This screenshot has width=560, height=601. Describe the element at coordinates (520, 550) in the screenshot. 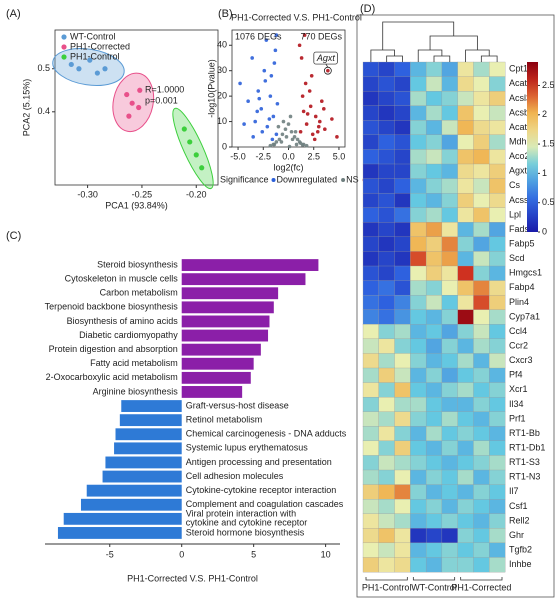

I see `row-label: Tgfb2` at that location.